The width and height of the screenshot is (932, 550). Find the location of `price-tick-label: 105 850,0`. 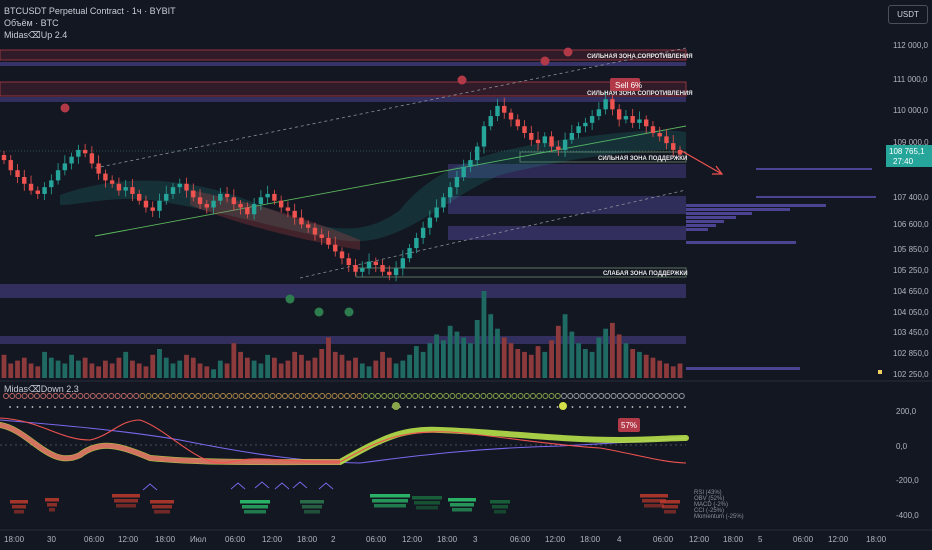

price-tick-label: 105 850,0 is located at coordinates (911, 249).